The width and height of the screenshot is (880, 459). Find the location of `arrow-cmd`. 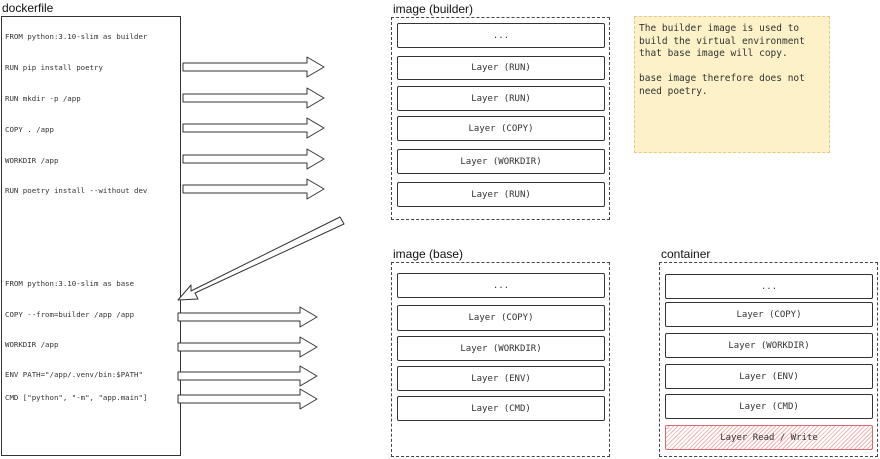

arrow-cmd is located at coordinates (247, 399).